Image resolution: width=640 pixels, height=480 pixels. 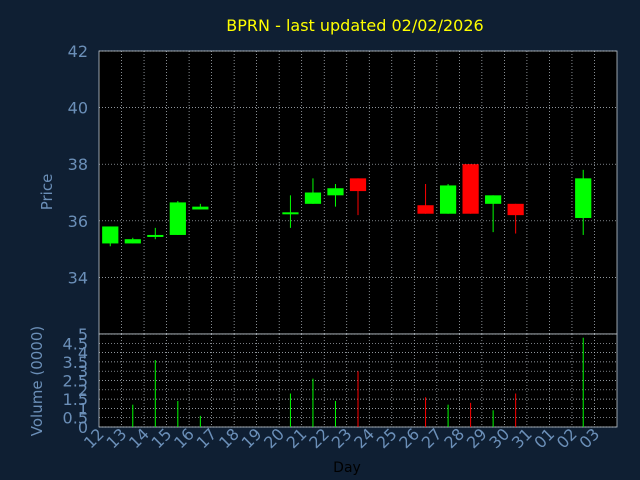 What do you see at coordinates (354, 25) in the screenshot?
I see `chart-title: BPRN - last updated 02/02/2026` at bounding box center [354, 25].